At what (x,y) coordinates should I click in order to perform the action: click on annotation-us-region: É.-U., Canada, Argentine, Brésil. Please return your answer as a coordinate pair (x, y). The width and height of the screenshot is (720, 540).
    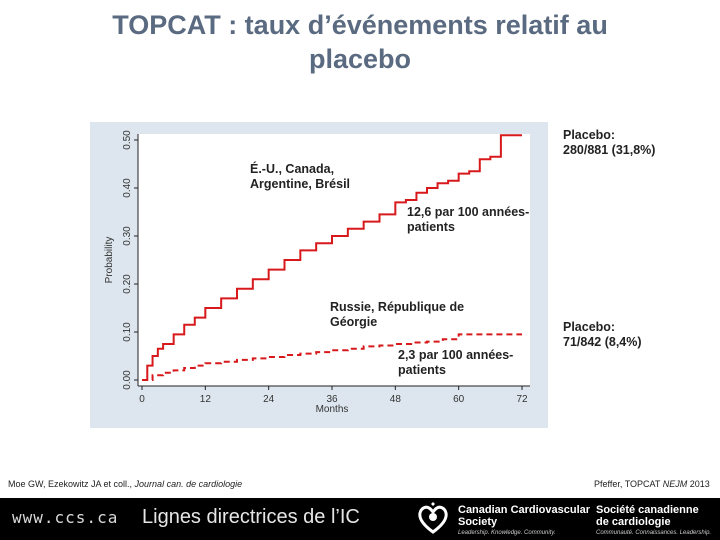
    Looking at the image, I should click on (300, 177).